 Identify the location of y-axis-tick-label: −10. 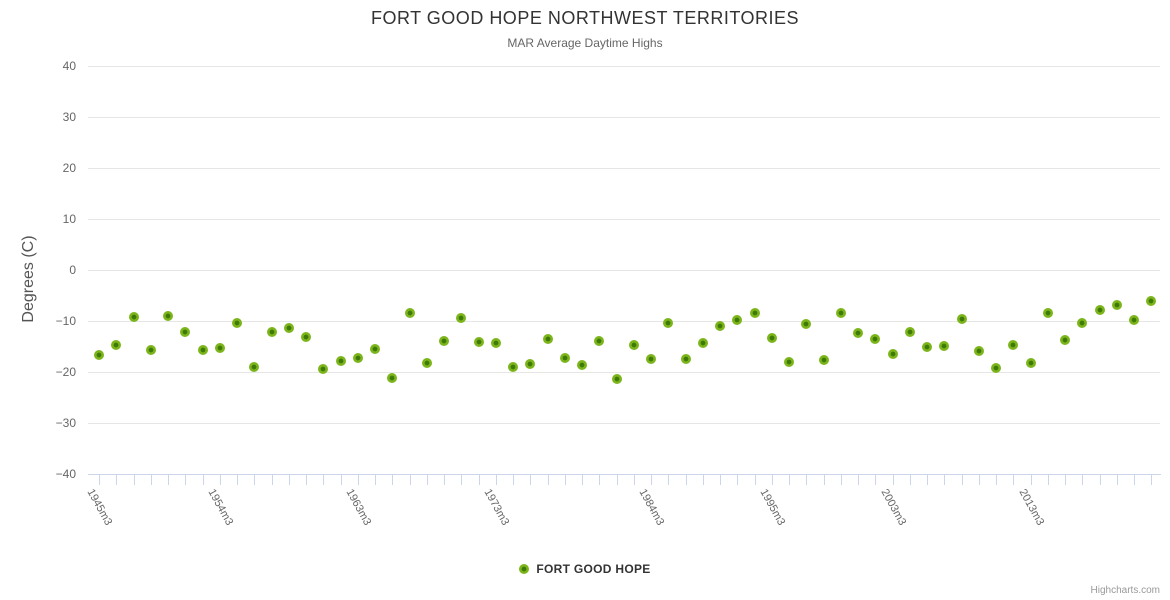
(65, 321).